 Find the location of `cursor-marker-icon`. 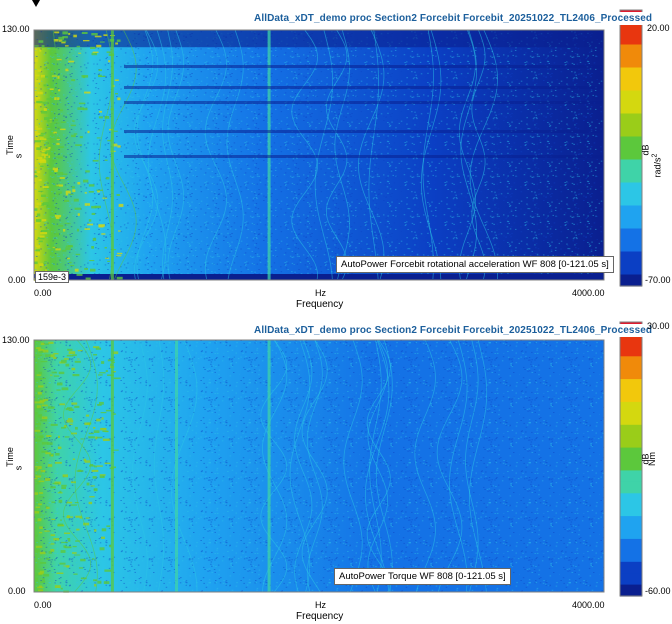

cursor-marker-icon is located at coordinates (36, 3).